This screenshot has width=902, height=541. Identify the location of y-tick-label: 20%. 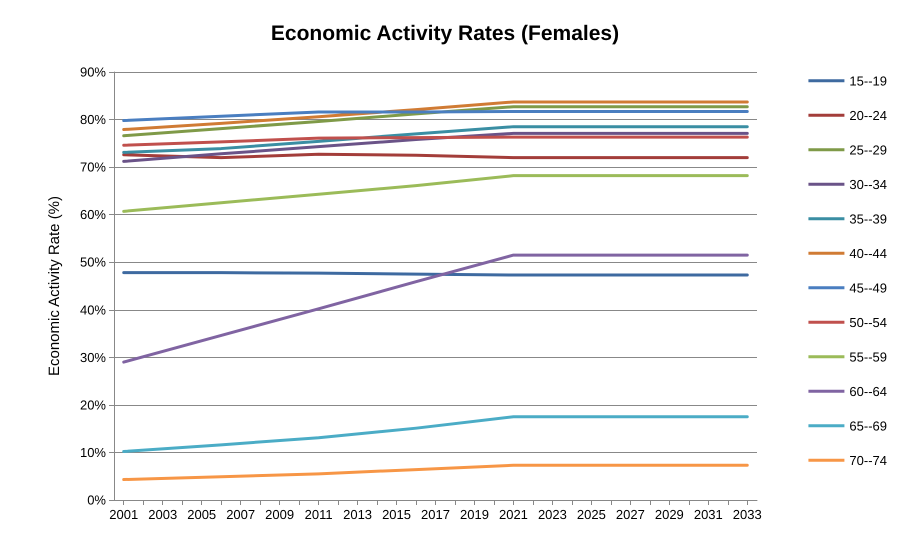
(93, 404).